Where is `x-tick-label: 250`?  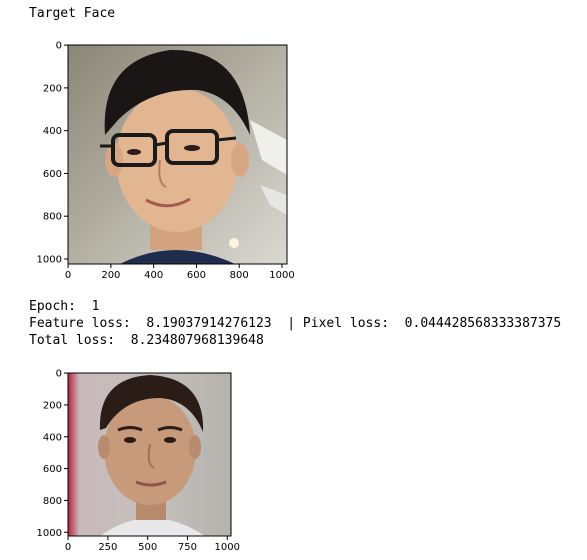
x-tick-label: 250 is located at coordinates (107, 547).